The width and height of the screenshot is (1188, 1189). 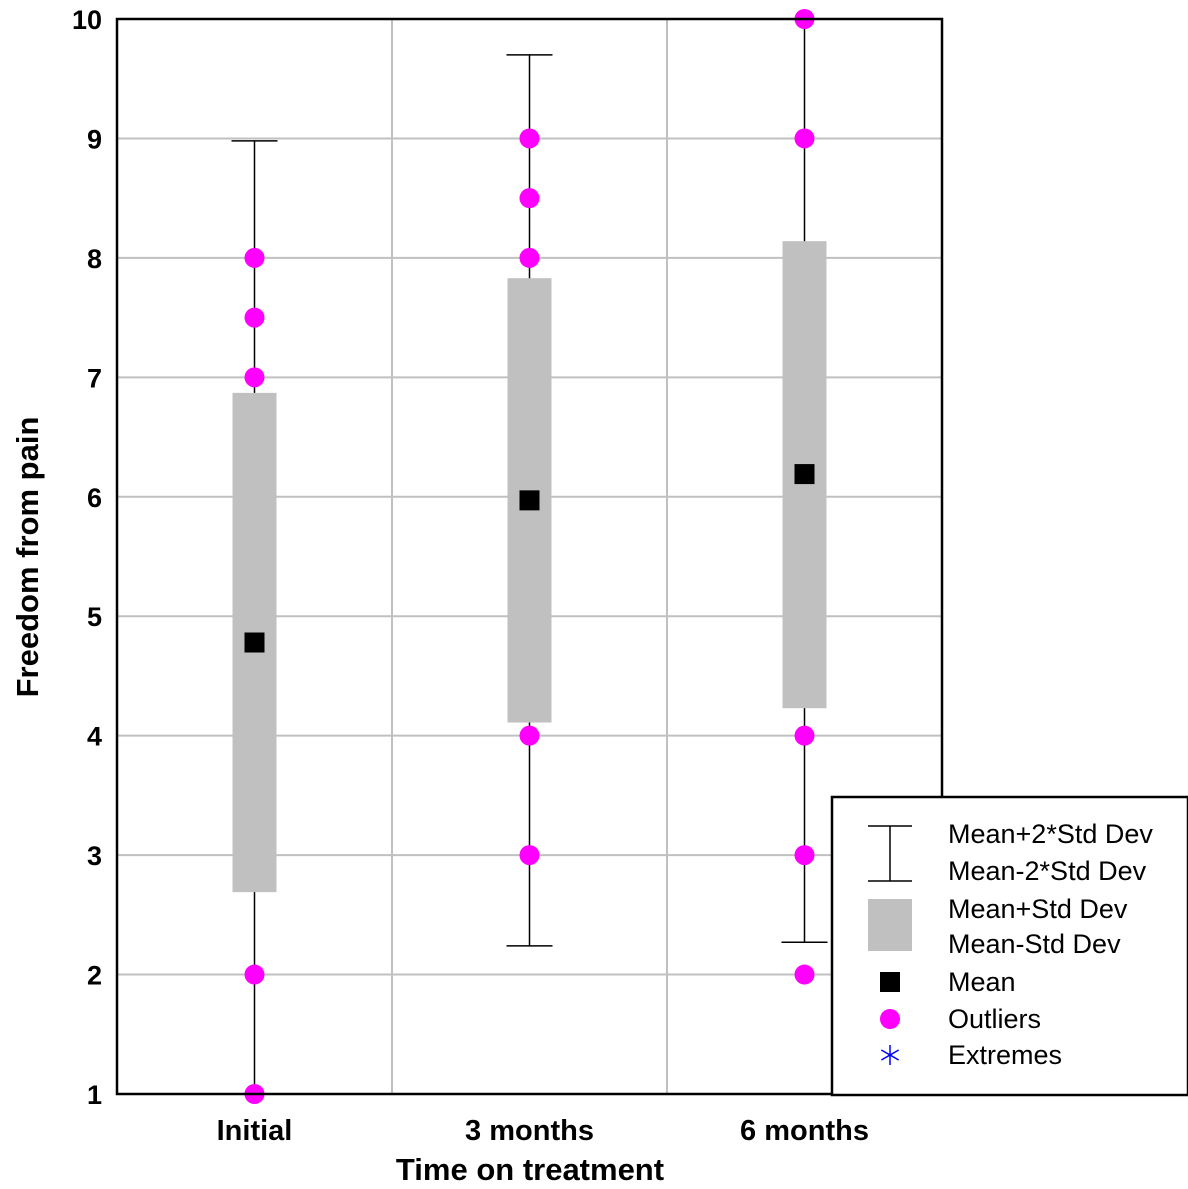 What do you see at coordinates (1047, 871) in the screenshot?
I see `legend-label: Mean-2*Std Dev` at bounding box center [1047, 871].